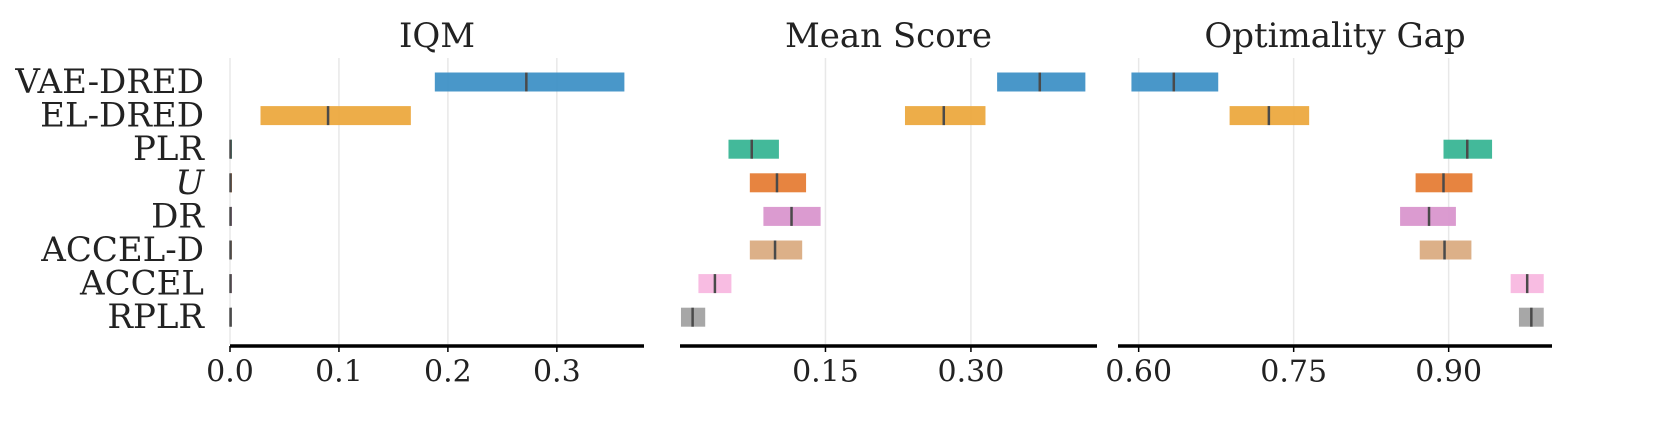 This screenshot has height=434, width=1661. I want to click on xtick-label: 0.15, so click(825, 372).